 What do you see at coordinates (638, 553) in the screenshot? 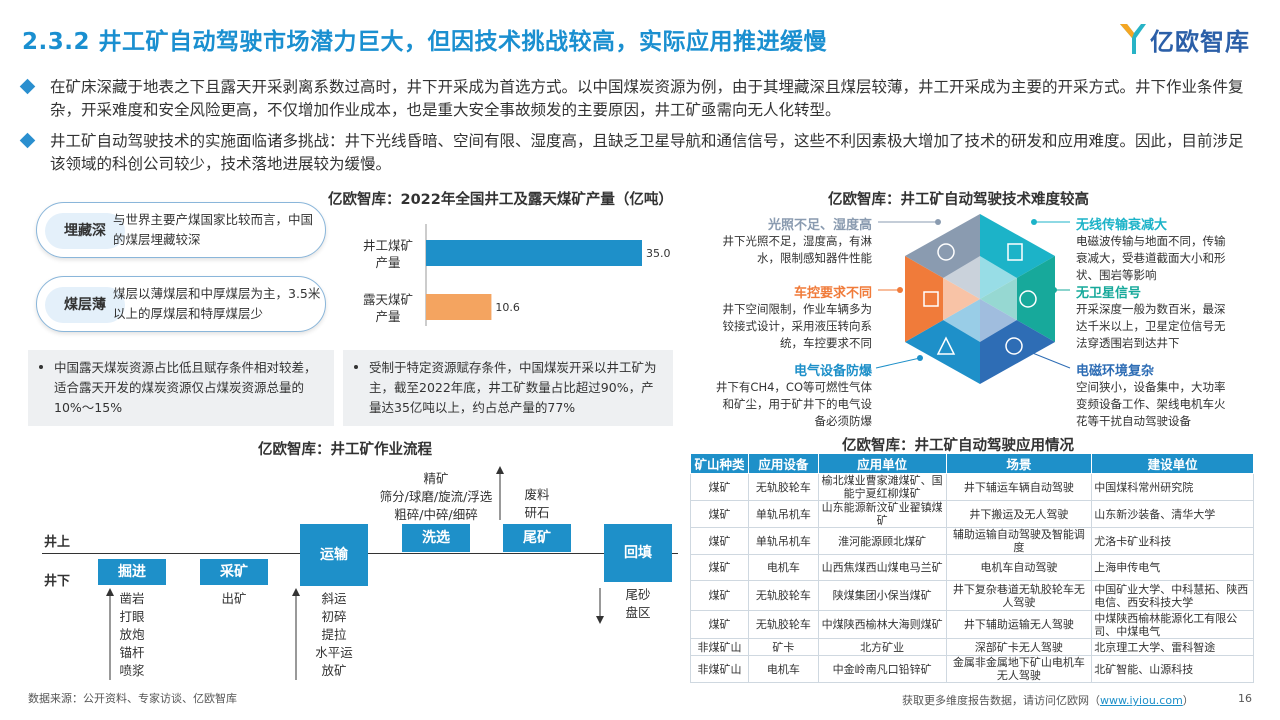
I see `step-backfill: 回填` at bounding box center [638, 553].